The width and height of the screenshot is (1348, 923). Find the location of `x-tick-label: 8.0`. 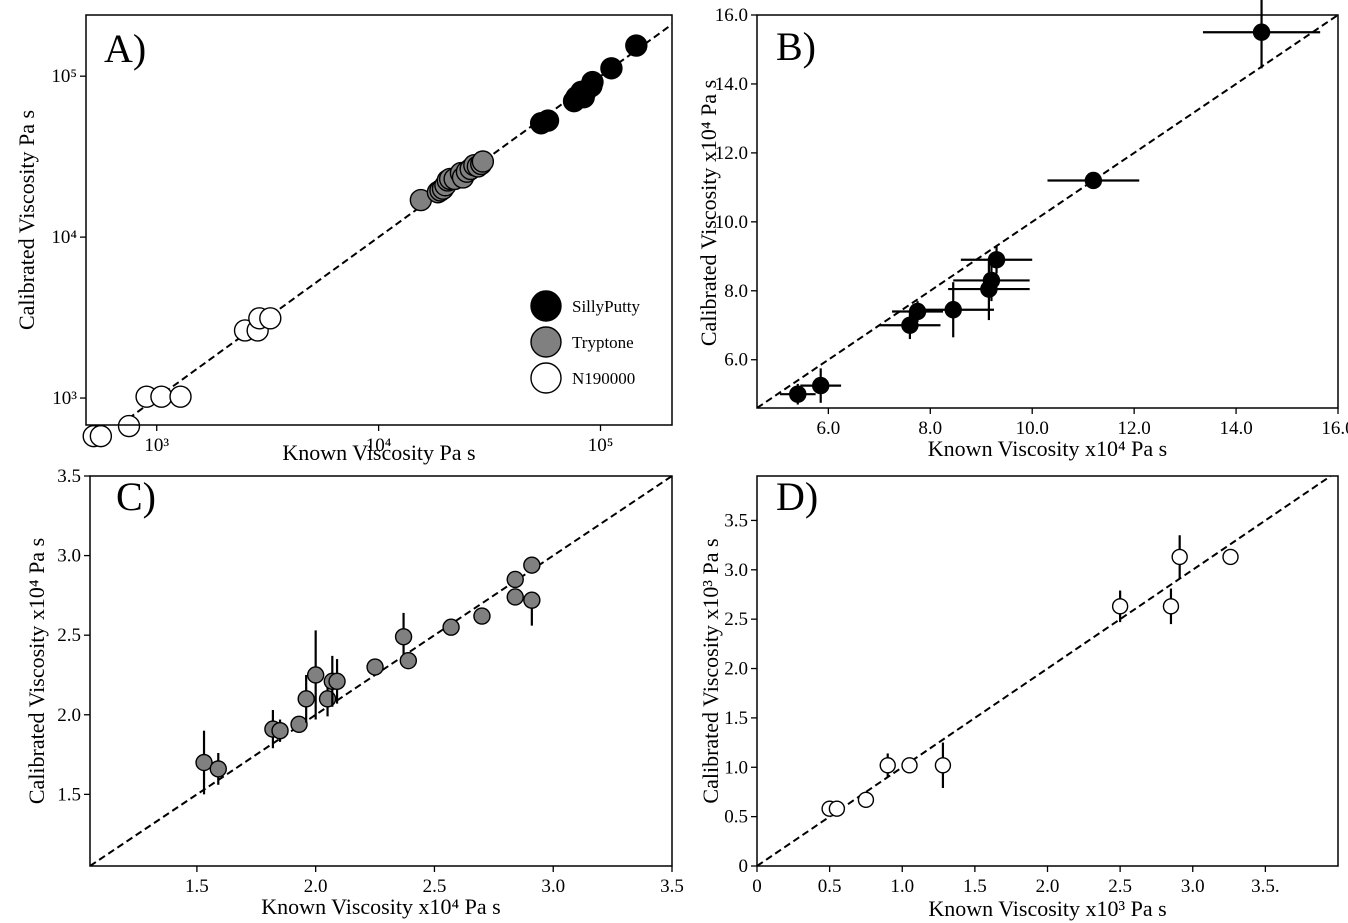

x-tick-label: 8.0 is located at coordinates (930, 428).